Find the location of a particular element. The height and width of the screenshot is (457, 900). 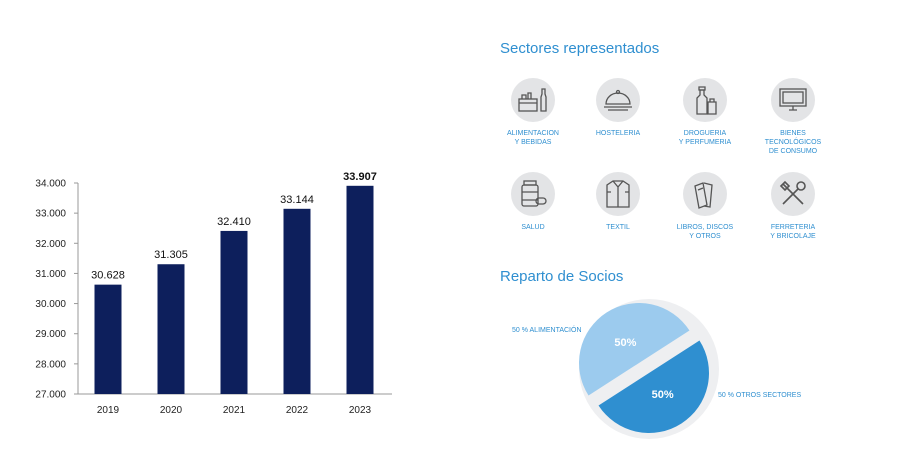

pie-chart: 50% 50% is located at coordinates (649, 369).